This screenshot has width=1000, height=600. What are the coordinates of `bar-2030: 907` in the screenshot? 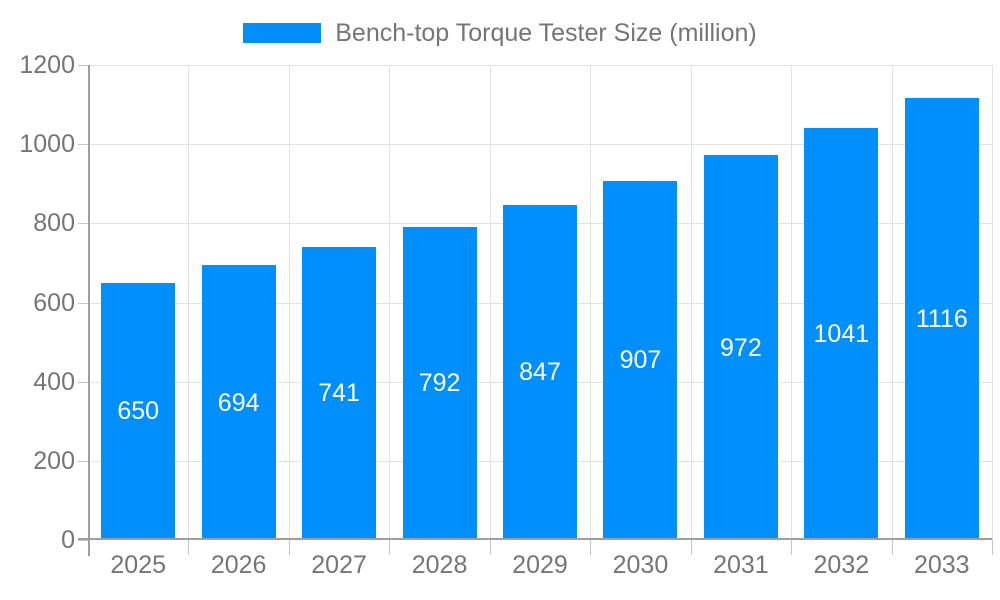 It's located at (640, 360).